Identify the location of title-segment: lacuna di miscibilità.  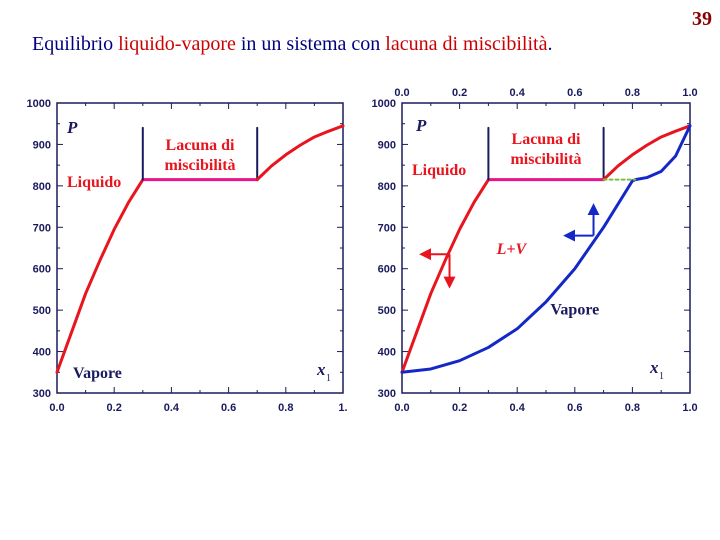
(466, 44).